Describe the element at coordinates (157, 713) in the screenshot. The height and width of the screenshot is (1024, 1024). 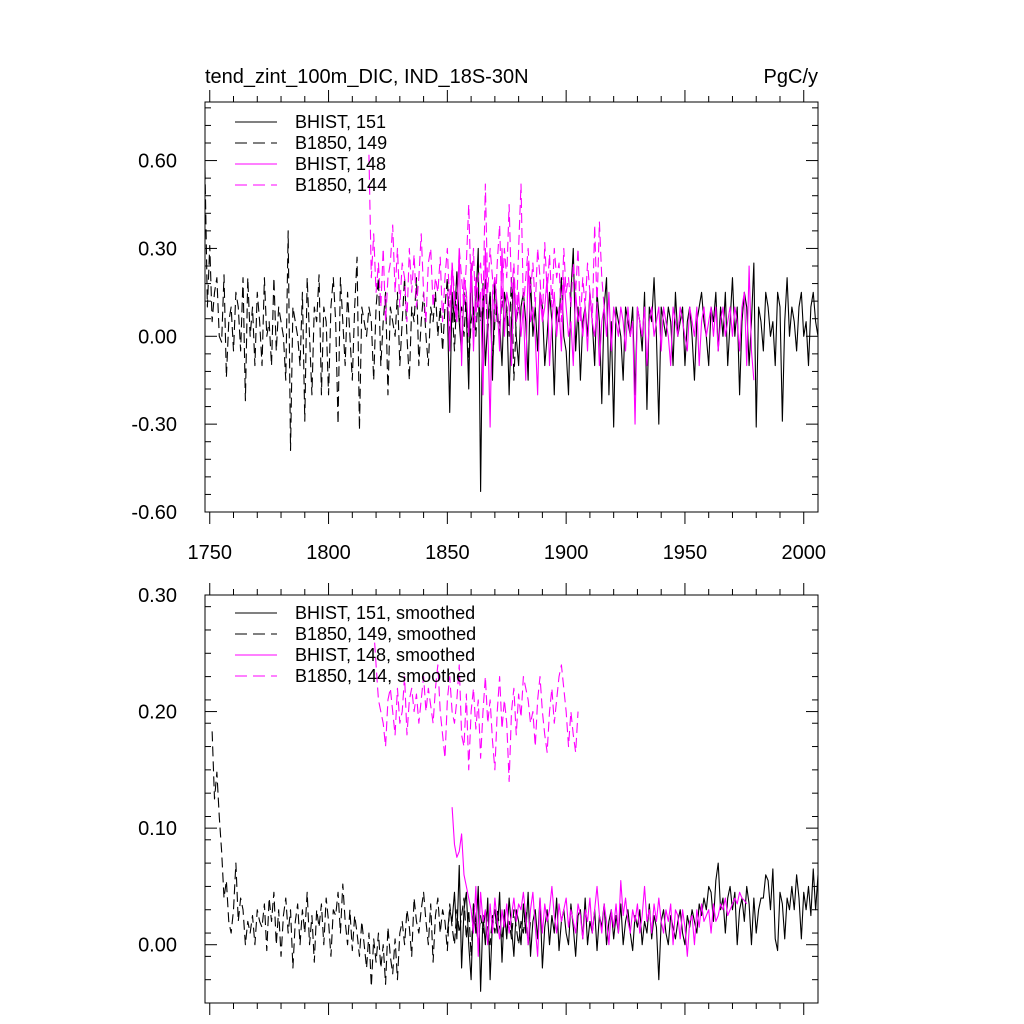
I see `y-tick-label: 0.20` at that location.